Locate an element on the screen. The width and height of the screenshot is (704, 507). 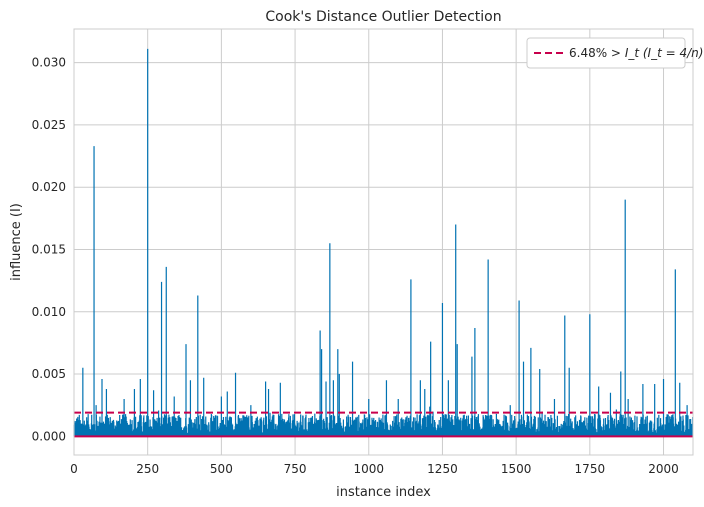
y-tick-label: 0.020 is located at coordinates (49, 187).